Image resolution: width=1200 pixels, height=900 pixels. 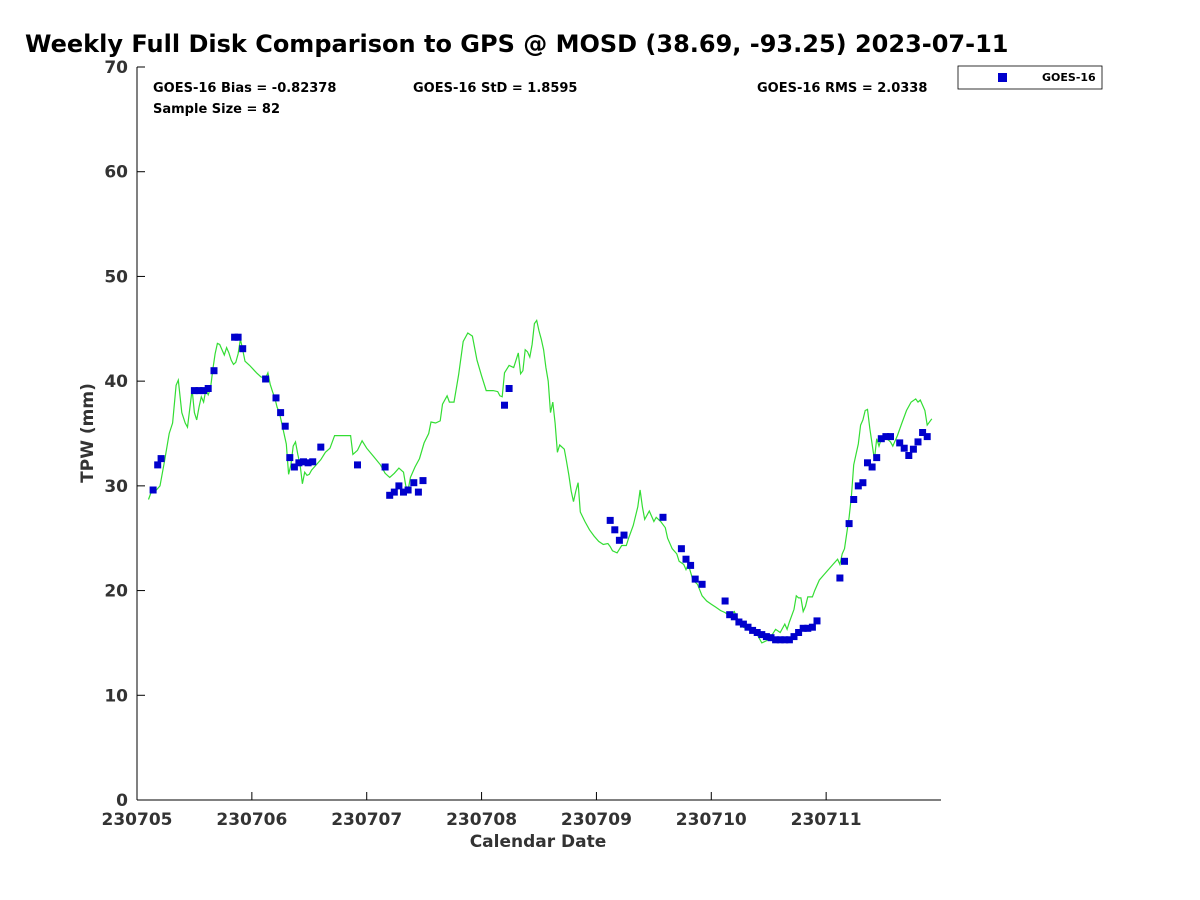 What do you see at coordinates (244, 88) in the screenshot?
I see `bias-stat: GOES-16 Bias = -0.82378` at bounding box center [244, 88].